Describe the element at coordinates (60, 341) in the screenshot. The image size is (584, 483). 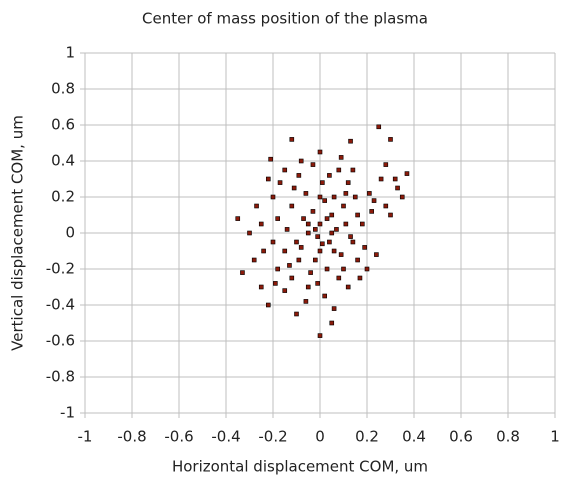
I see `y-tick-label: -0.6` at that location.